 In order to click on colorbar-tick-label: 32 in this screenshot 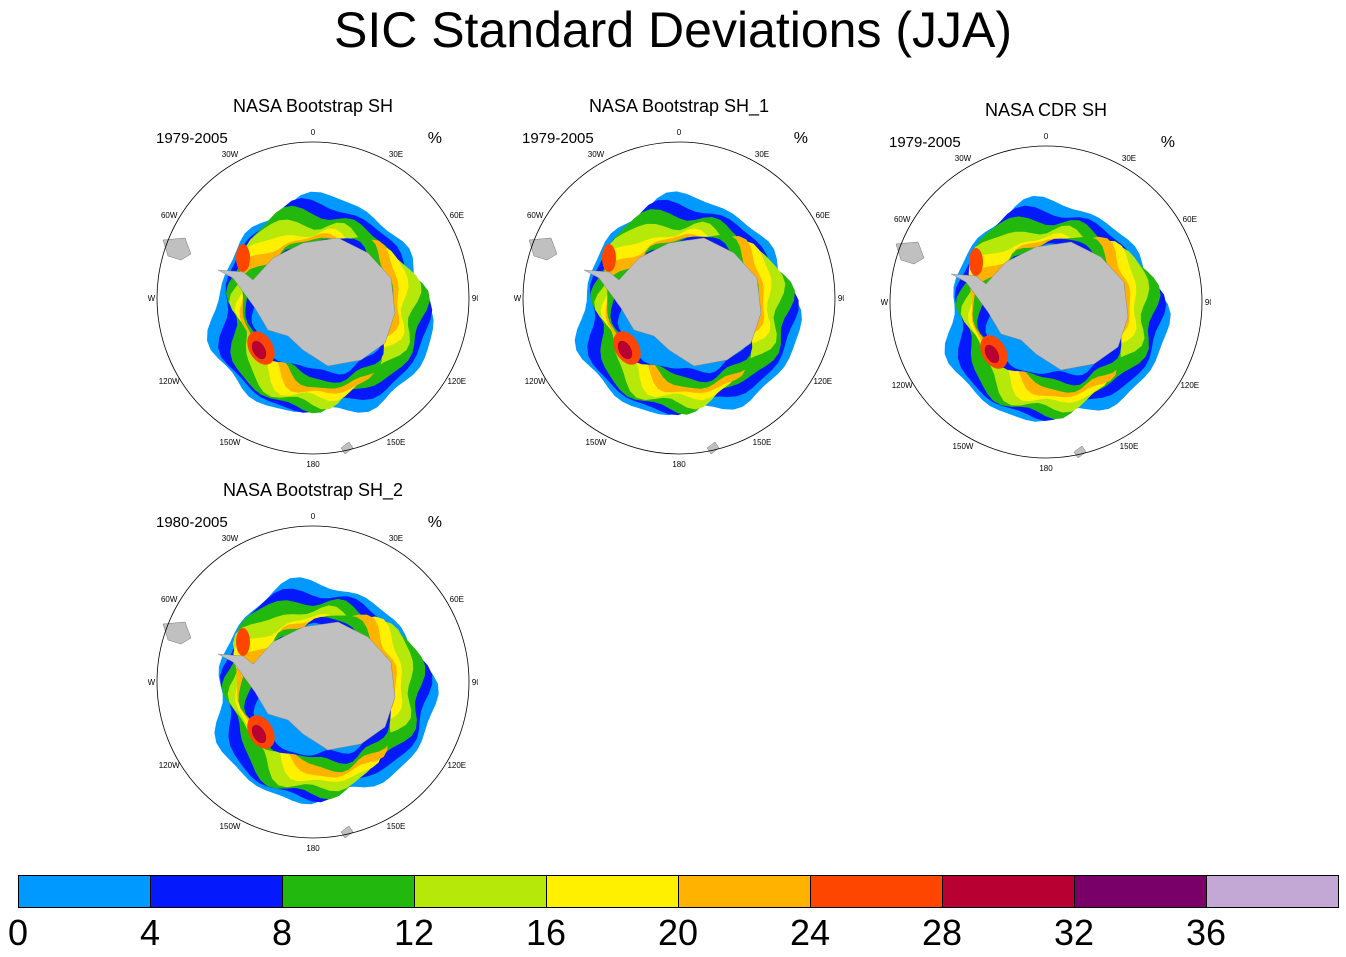, I will do `click(1074, 932)`.